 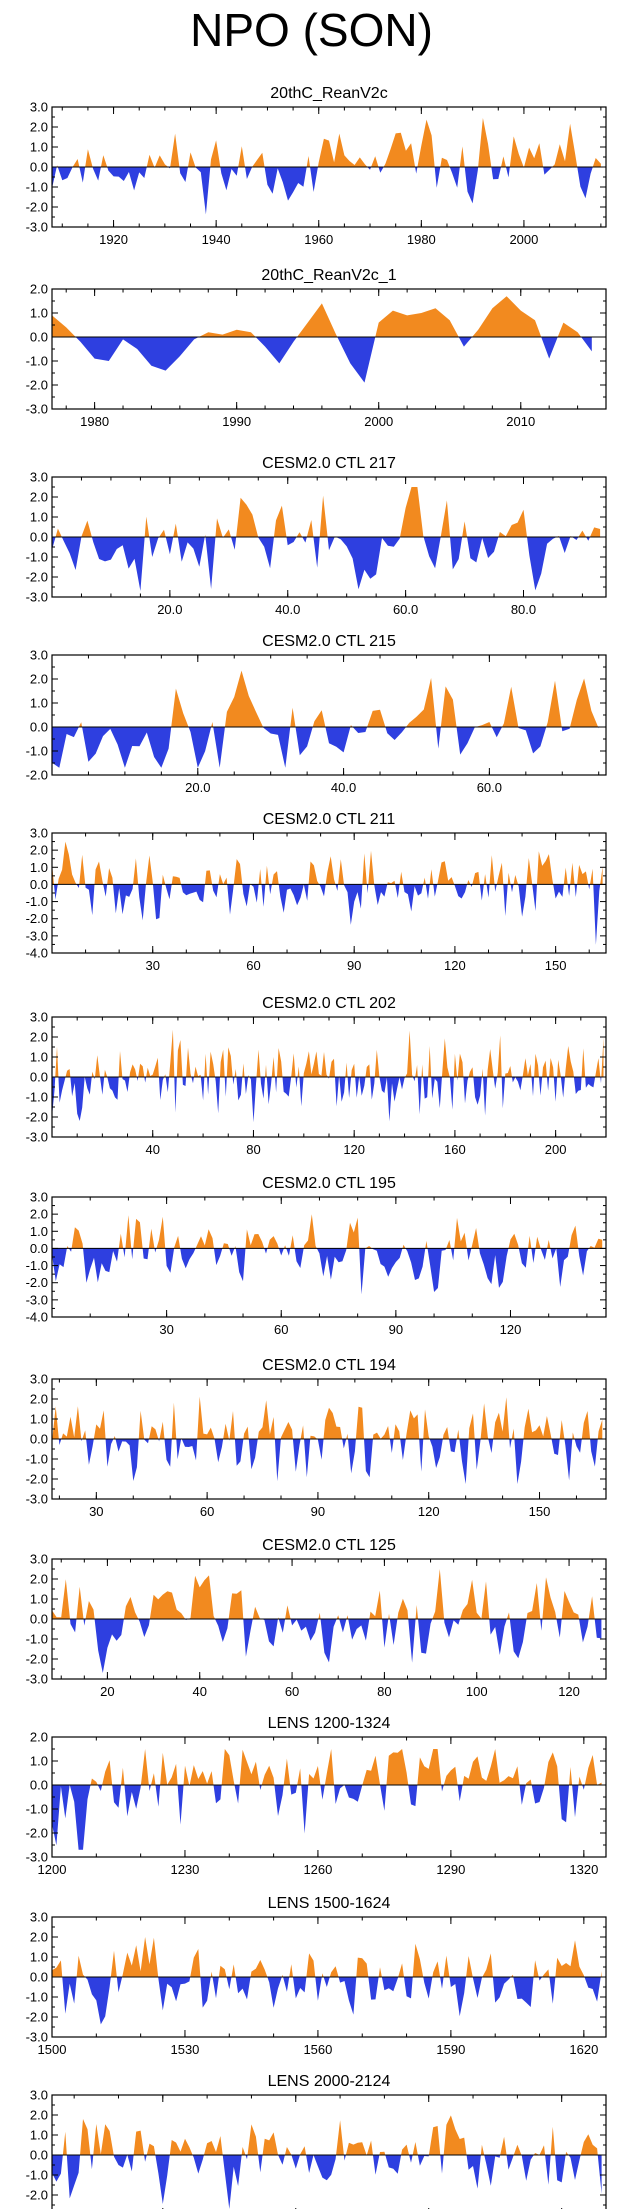 I want to click on chart-title: CESM2.0 CTL 195, so click(x=329, y=1183).